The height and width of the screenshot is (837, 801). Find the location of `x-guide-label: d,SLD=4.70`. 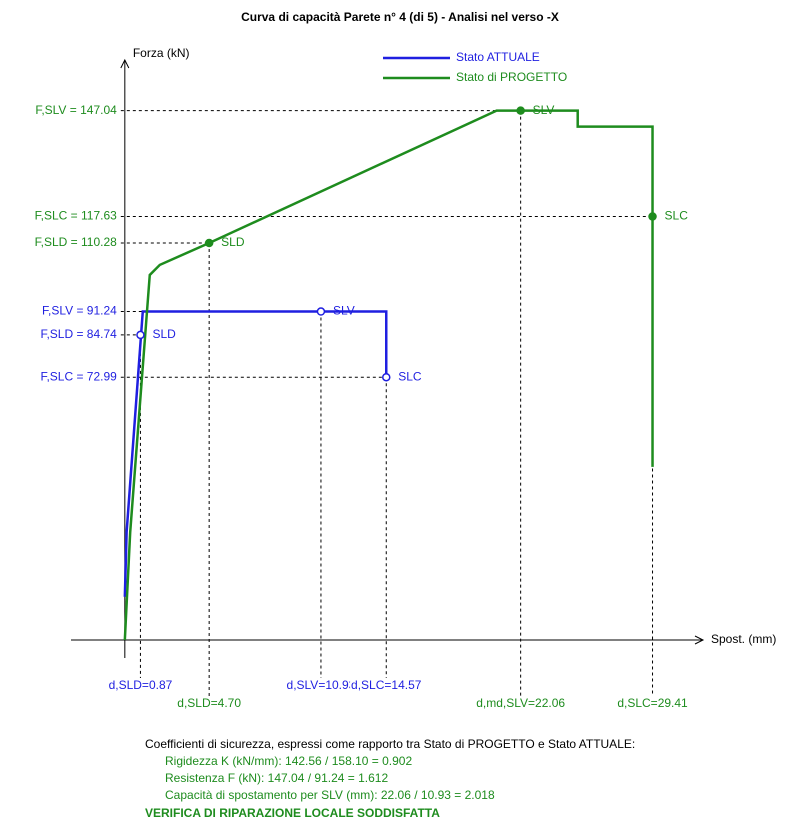

x-guide-label: d,SLD=4.70 is located at coordinates (209, 703).